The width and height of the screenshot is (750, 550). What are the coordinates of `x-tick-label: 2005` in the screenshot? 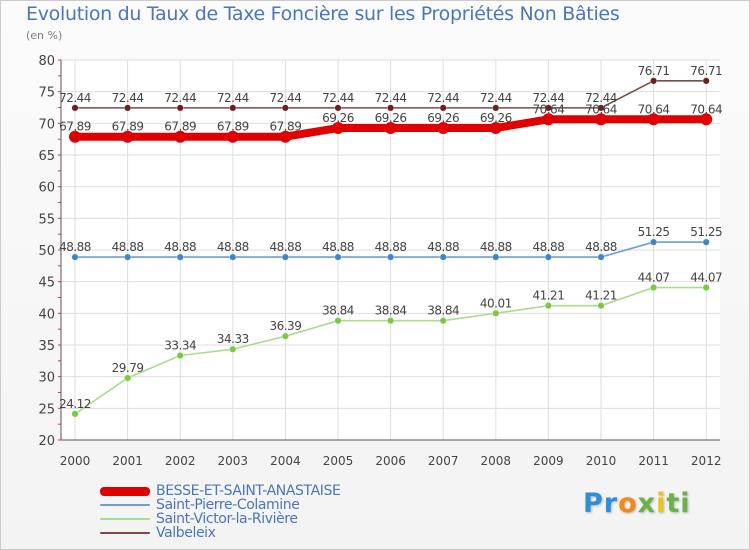 It's located at (338, 461).